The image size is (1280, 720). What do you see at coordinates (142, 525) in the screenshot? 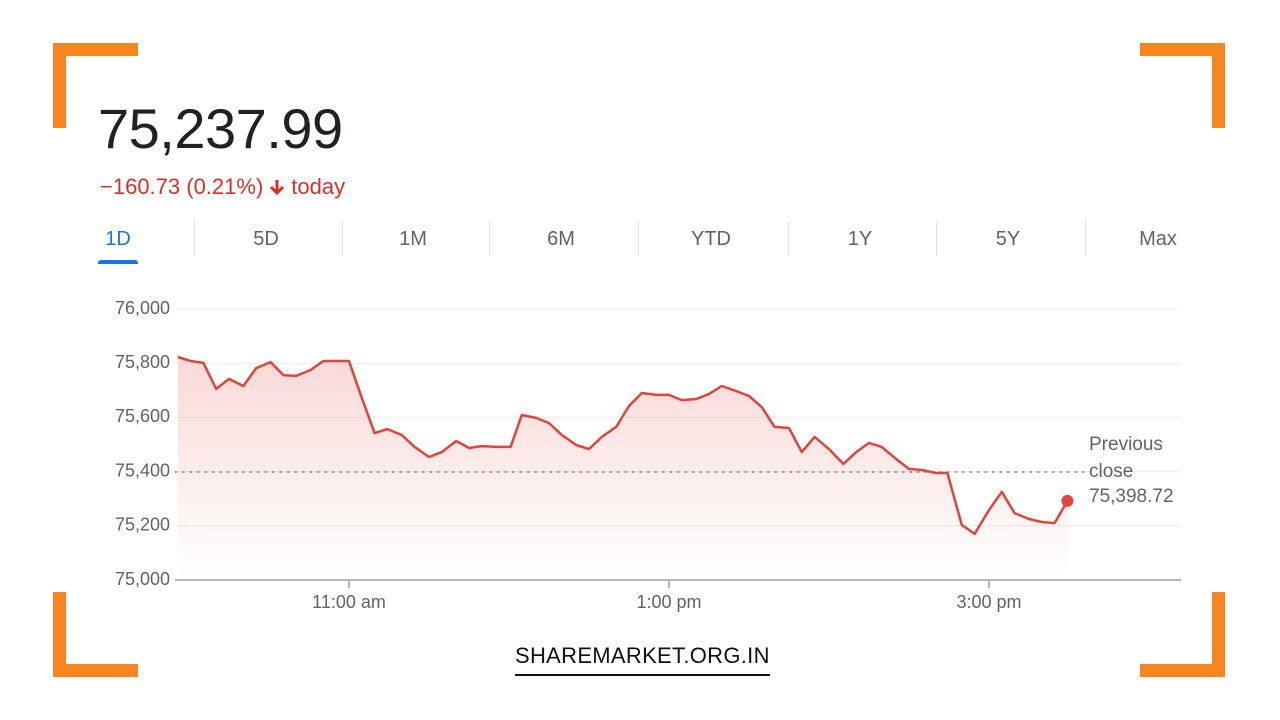
I see `y-tick-label: 75,200` at bounding box center [142, 525].